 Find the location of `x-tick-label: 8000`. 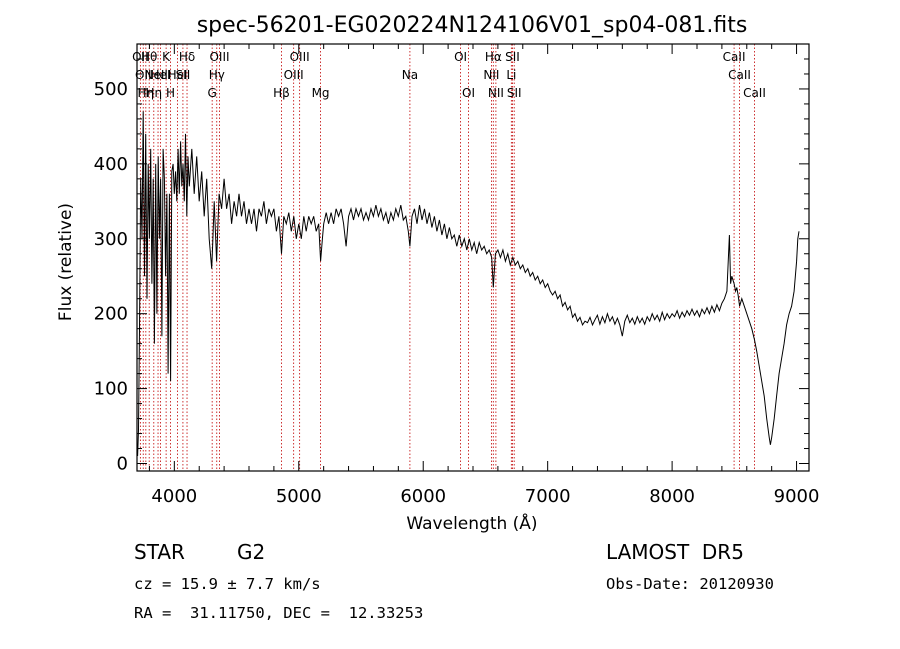

x-tick-label: 8000 is located at coordinates (672, 496).